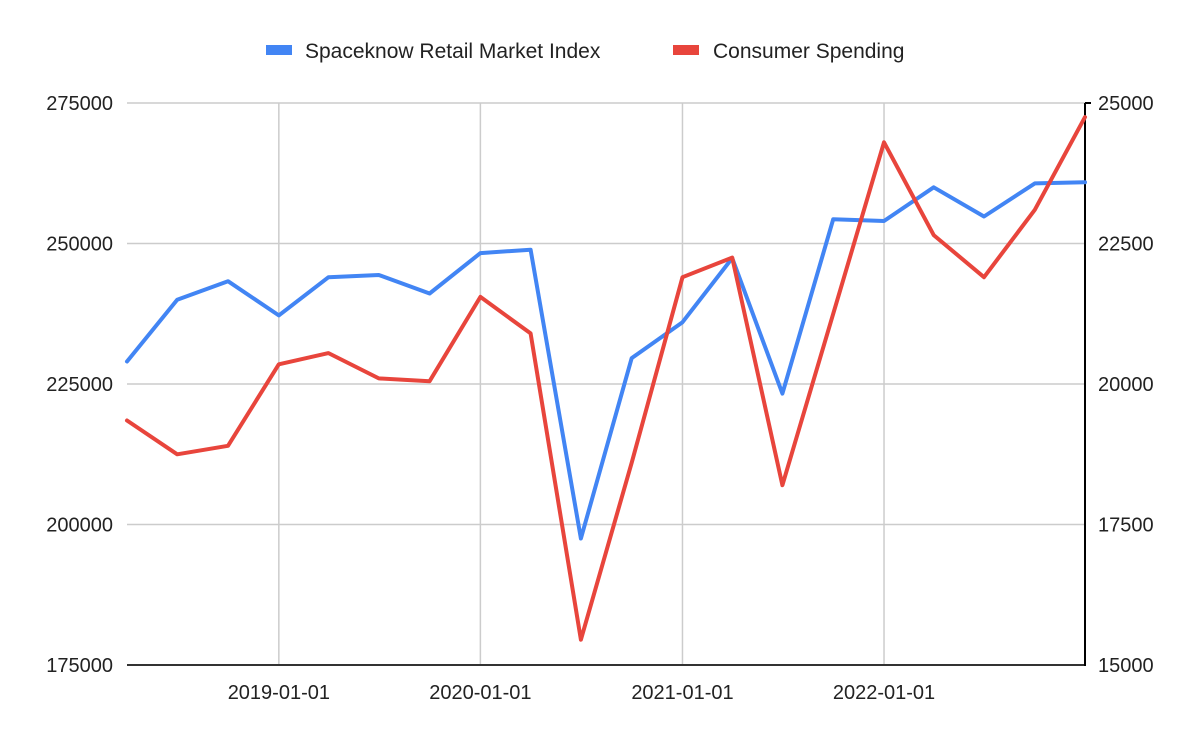 This screenshot has width=1200, height=742. What do you see at coordinates (686, 50) in the screenshot?
I see `legend-swatch-consumer-spending` at bounding box center [686, 50].